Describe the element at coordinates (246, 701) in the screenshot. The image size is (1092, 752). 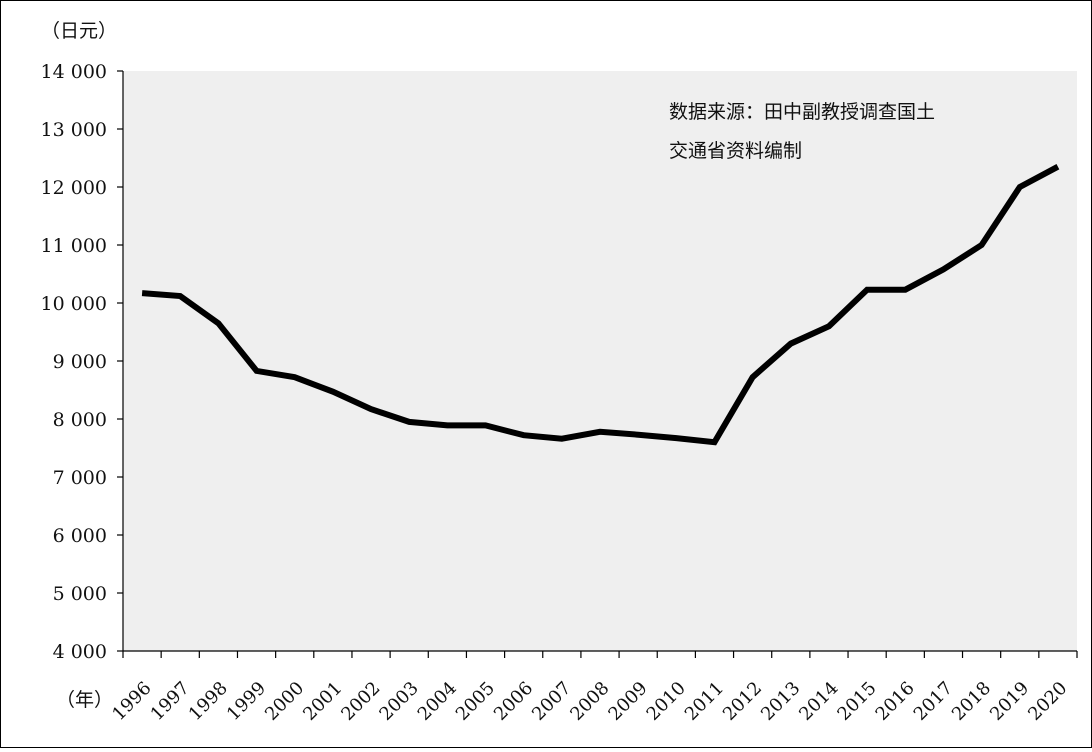
I see `x-tick-label: 1999` at that location.